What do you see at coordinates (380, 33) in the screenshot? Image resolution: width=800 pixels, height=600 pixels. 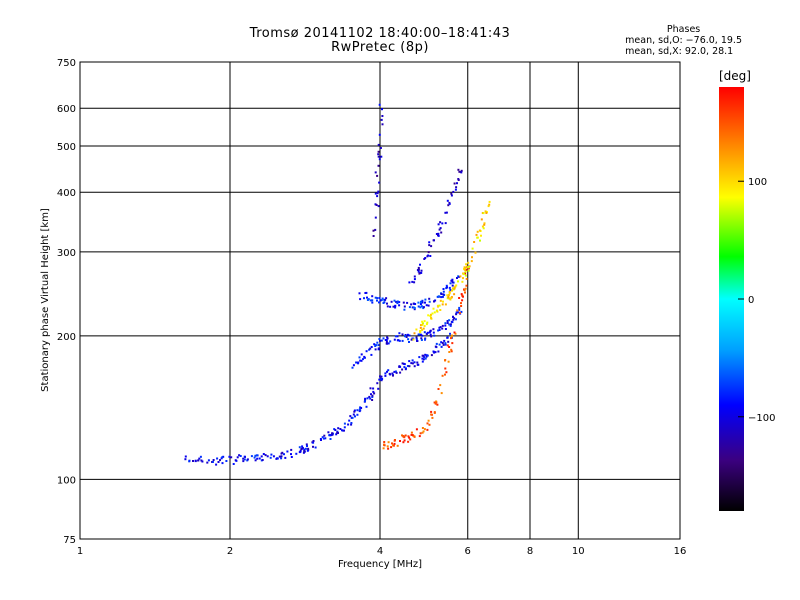 I see `chart-title: Tromsø 20141102 18:40:00–18:41:43` at bounding box center [380, 33].